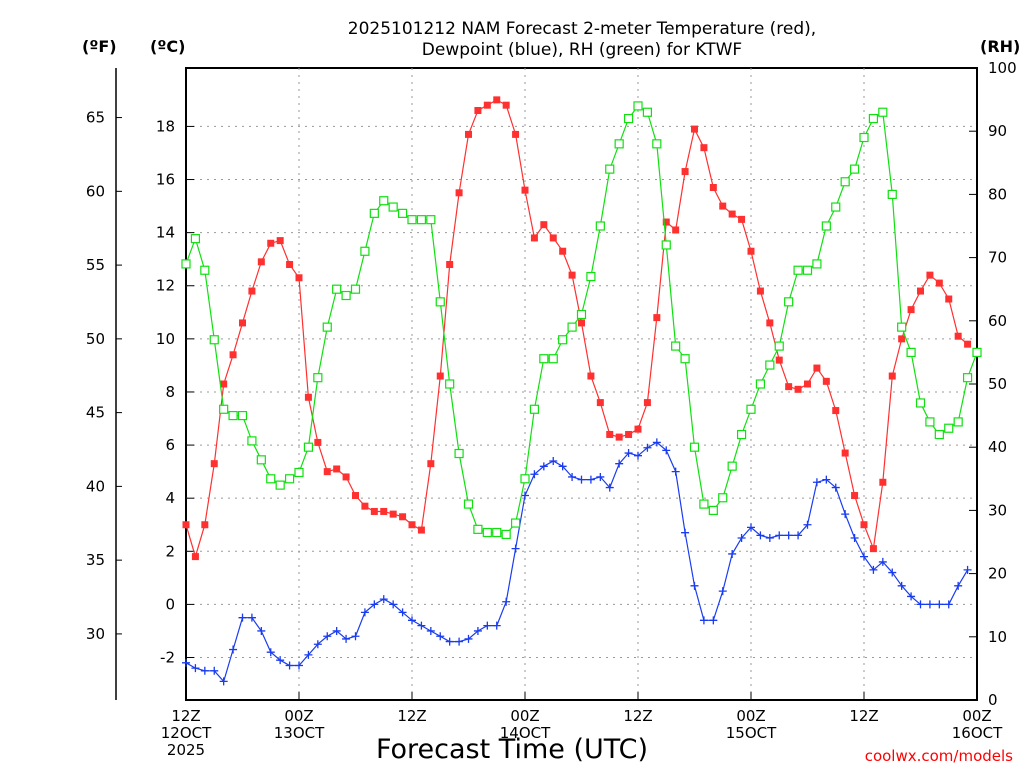 The height and width of the screenshot is (768, 1024). Describe the element at coordinates (95, 265) in the screenshot. I see `fahrenheit-tick-label: 55` at that location.